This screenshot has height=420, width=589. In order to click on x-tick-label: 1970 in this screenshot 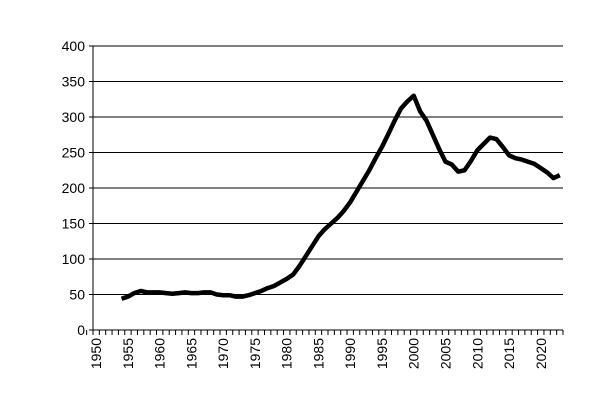, I will do `click(223, 353)`.